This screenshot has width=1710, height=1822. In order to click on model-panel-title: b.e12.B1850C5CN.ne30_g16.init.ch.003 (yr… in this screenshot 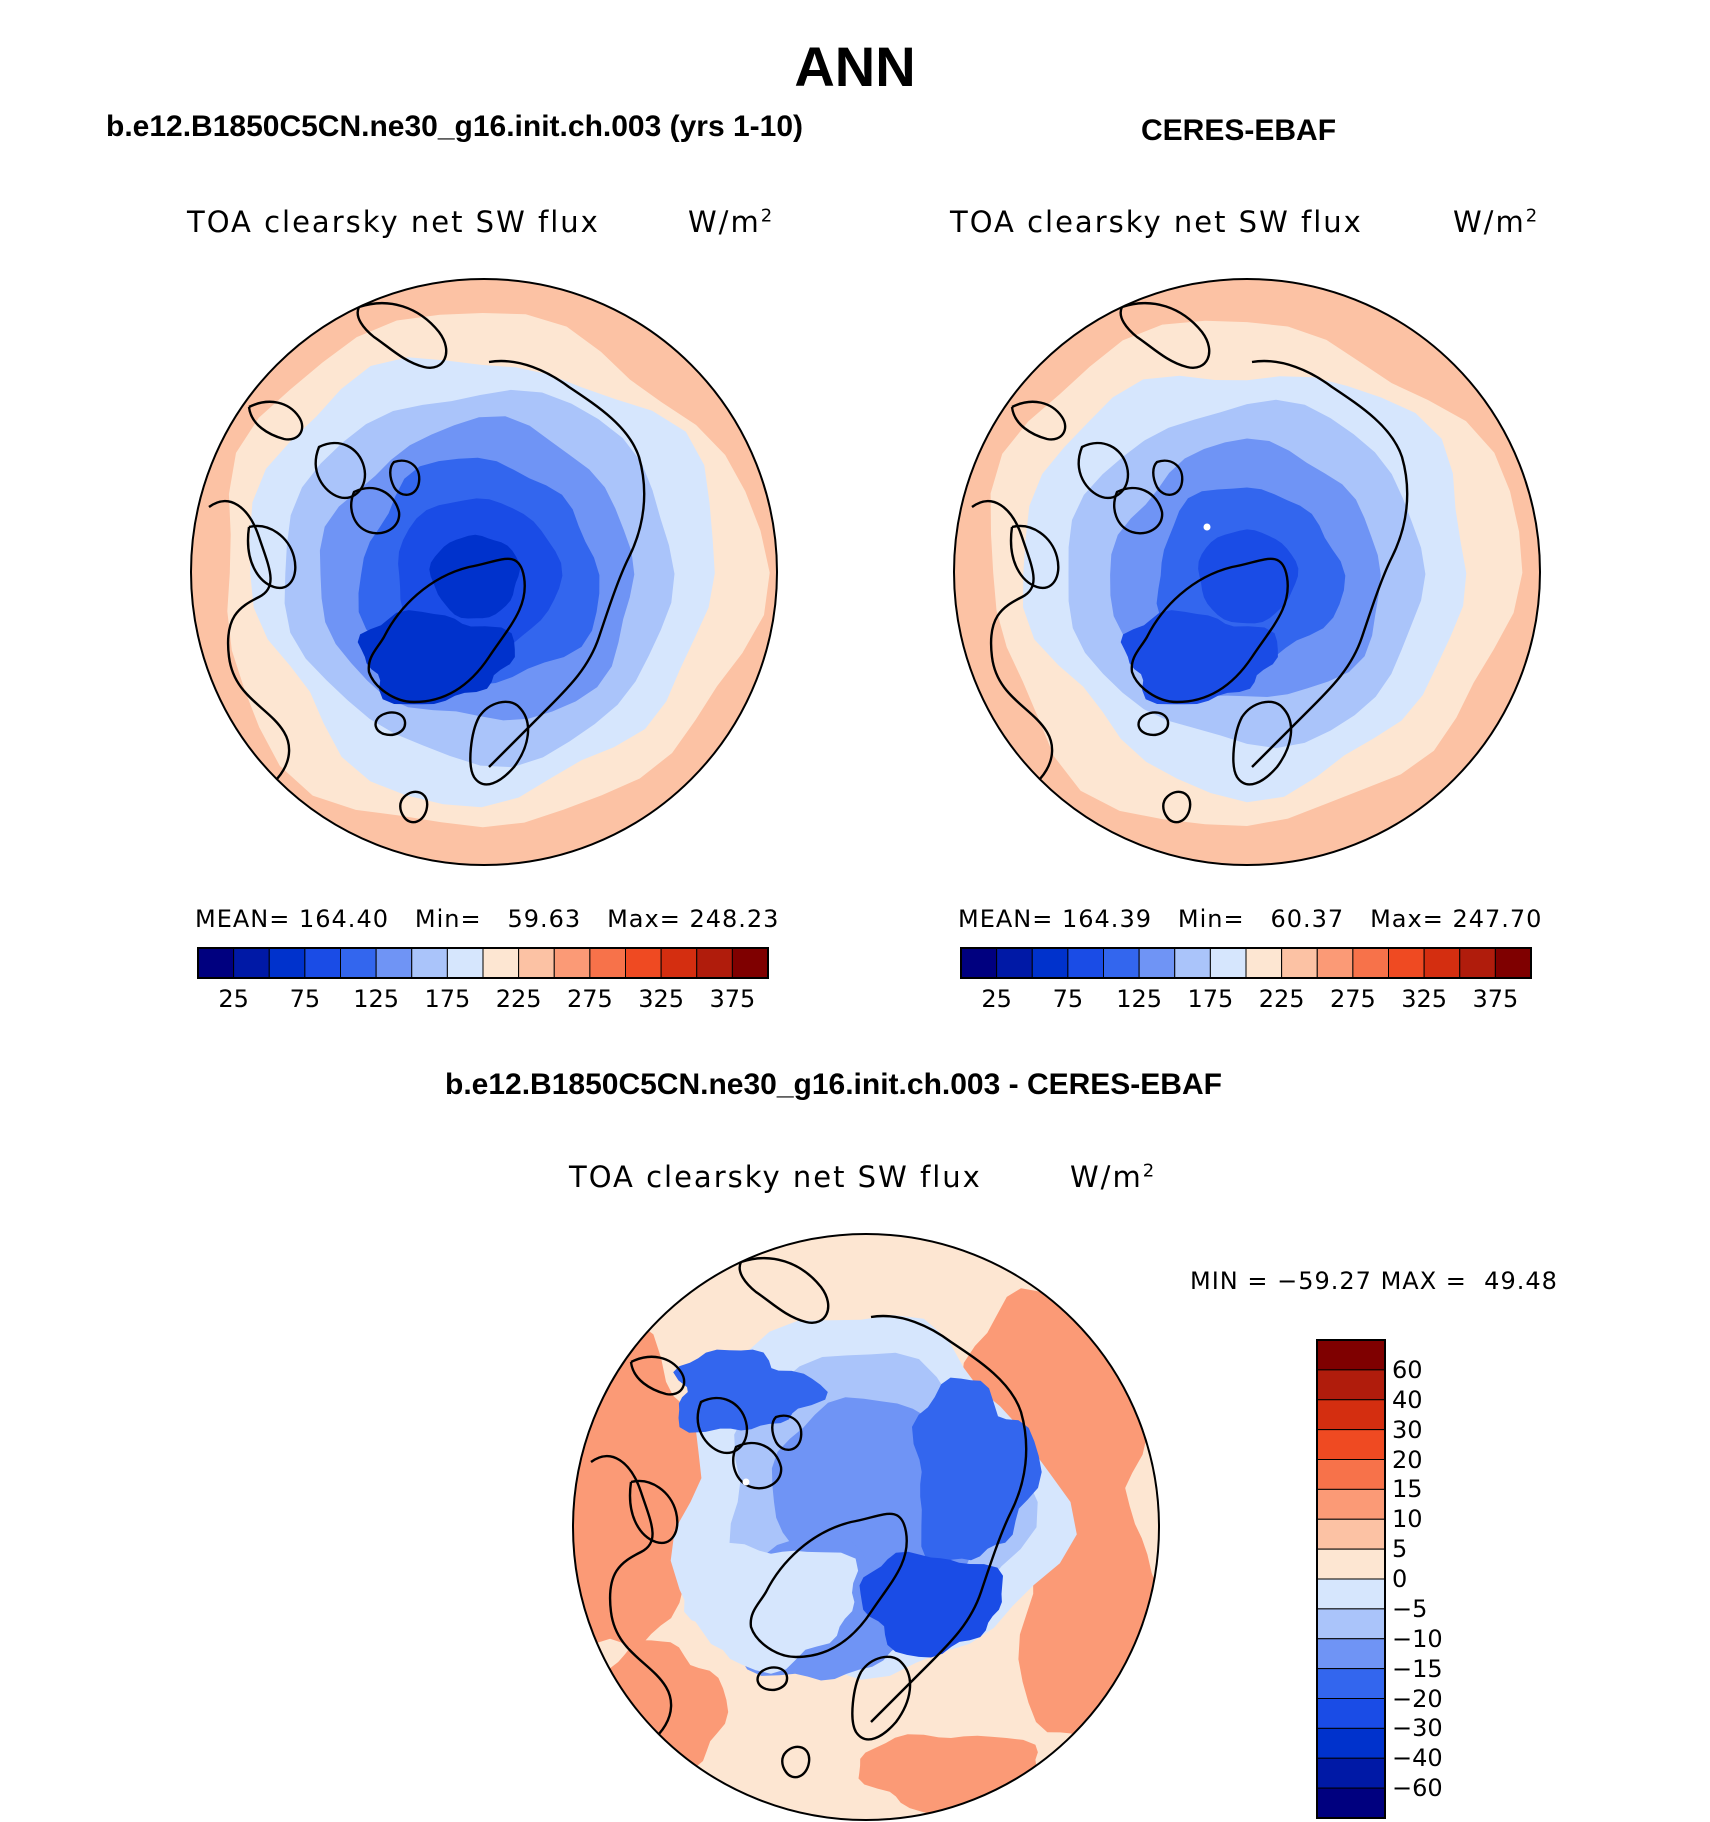, I will do `click(455, 126)`.